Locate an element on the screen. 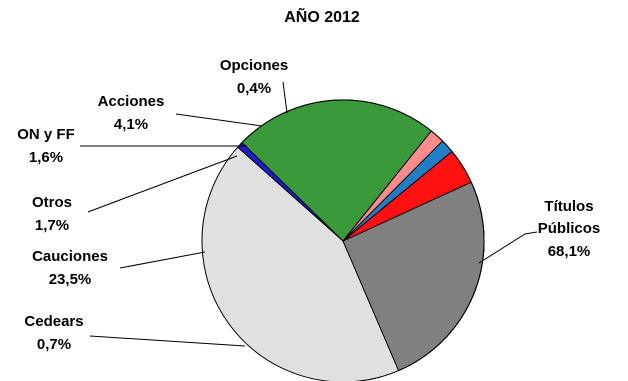  leader-line-cauciones is located at coordinates (162, 260).